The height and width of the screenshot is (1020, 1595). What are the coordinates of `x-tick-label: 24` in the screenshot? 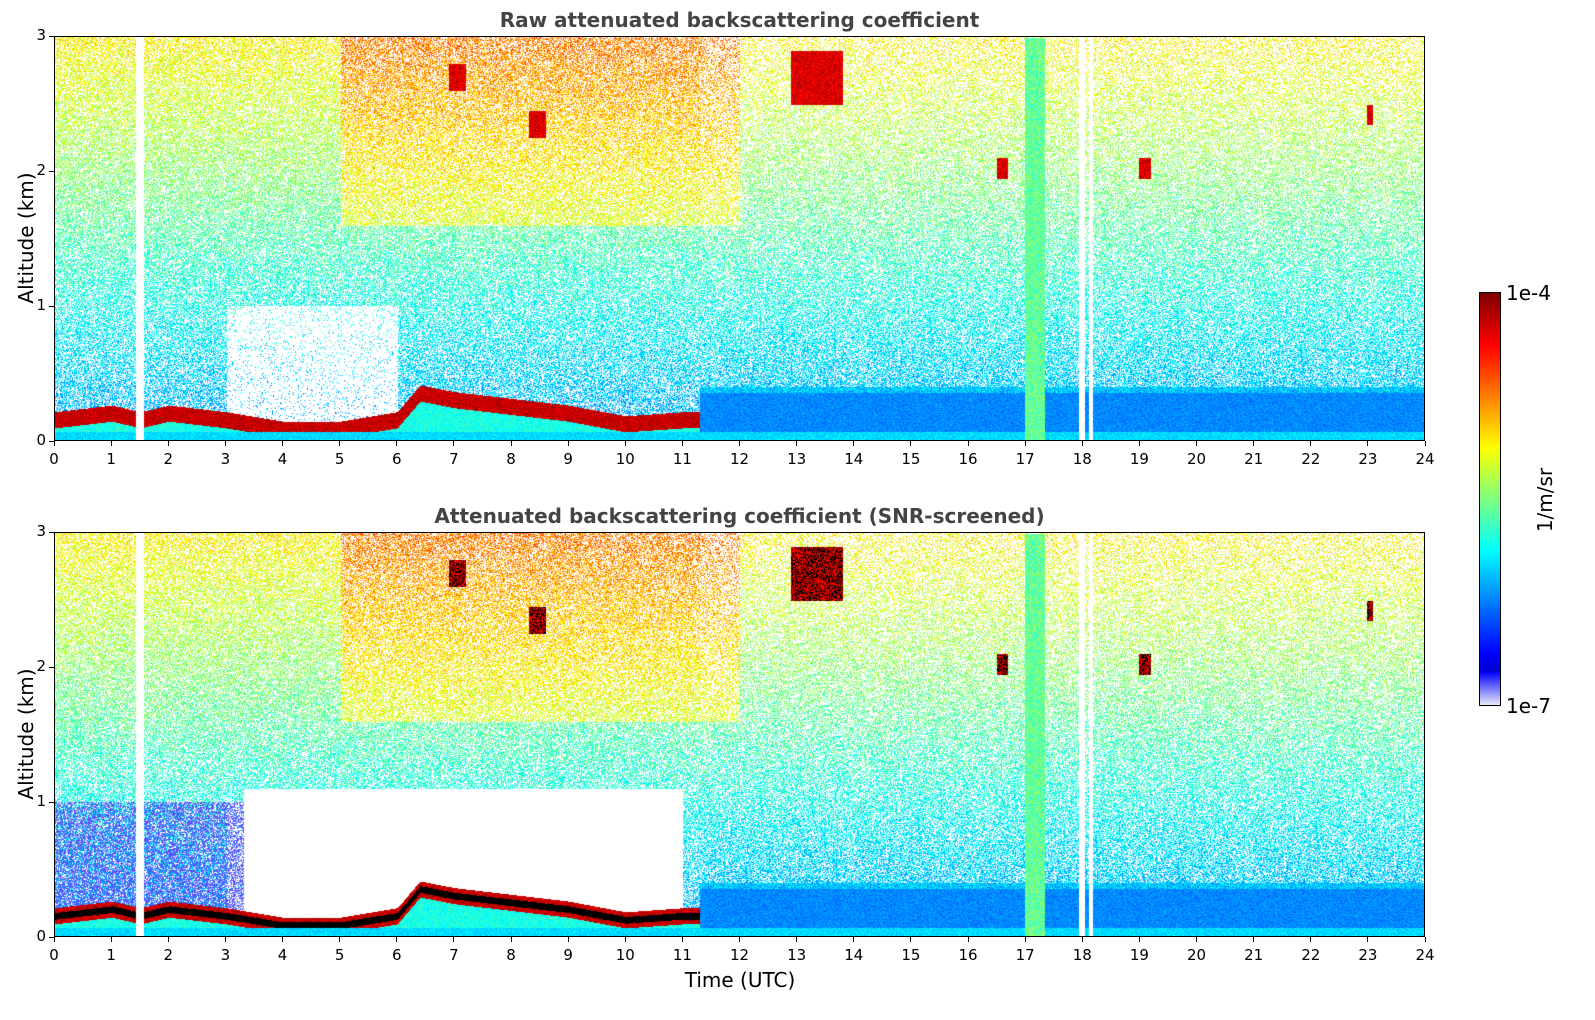 It's located at (1425, 955).